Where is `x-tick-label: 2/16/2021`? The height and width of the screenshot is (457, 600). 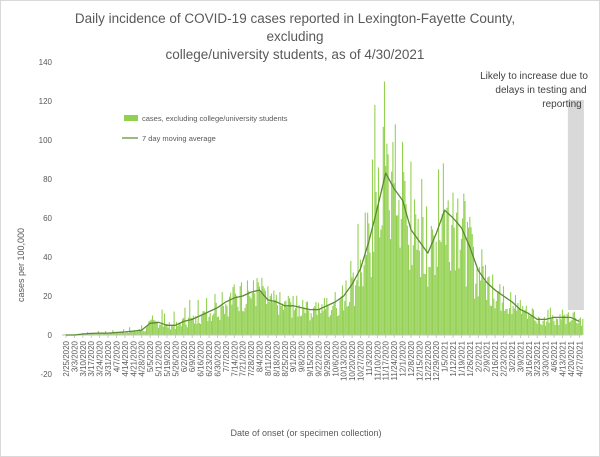 x-tick-label: 2/16/2021 is located at coordinates (495, 358).